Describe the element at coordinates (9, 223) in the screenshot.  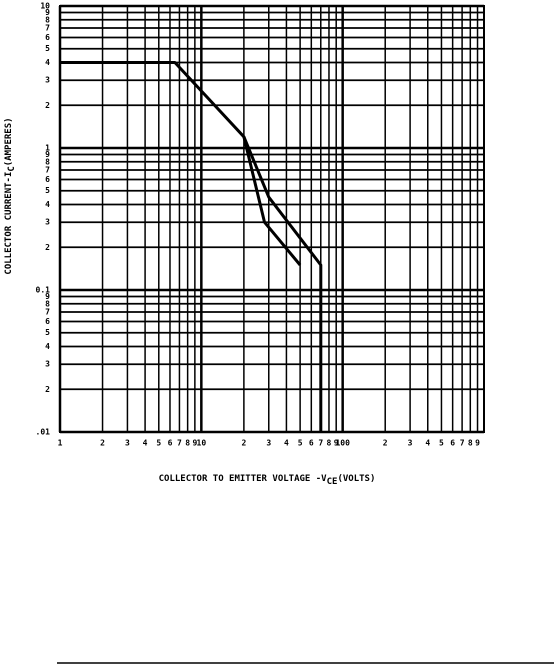
I see `y-label-main: COLLECTOR CURRENT-I` at that location.